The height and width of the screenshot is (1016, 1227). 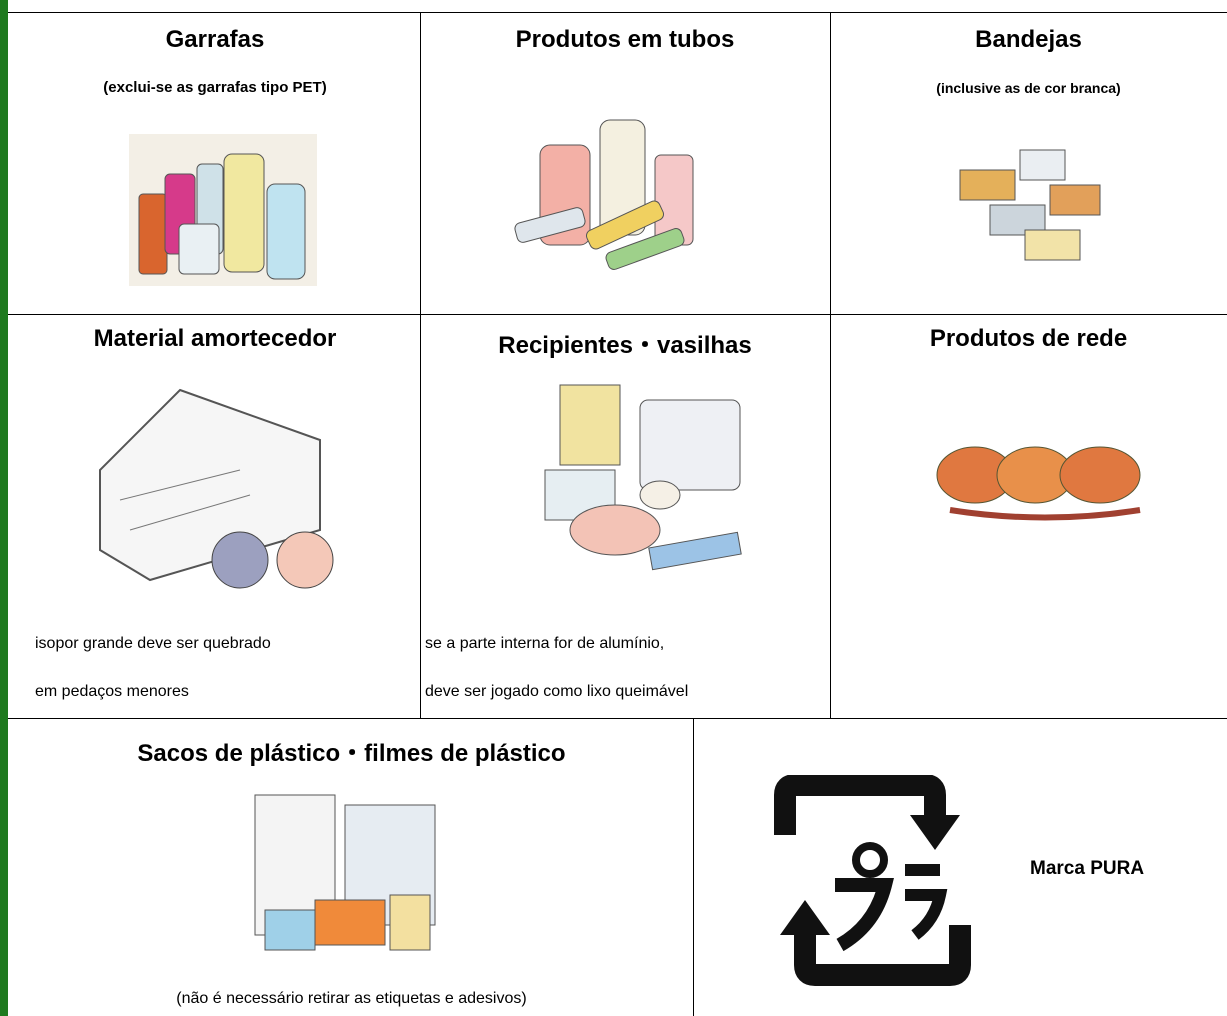 I want to click on cushion-illustration, so click(x=216, y=488).